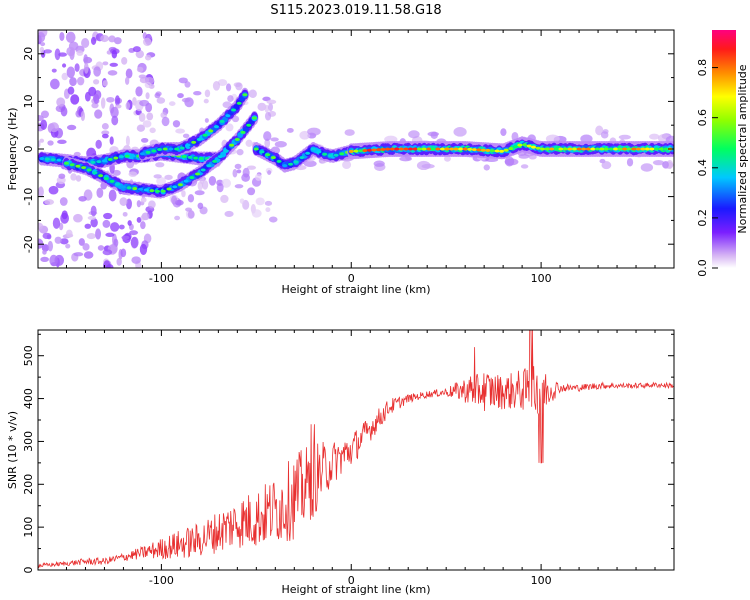  Describe the element at coordinates (28, 570) in the screenshot. I see `y-tick-label: 0` at that location.